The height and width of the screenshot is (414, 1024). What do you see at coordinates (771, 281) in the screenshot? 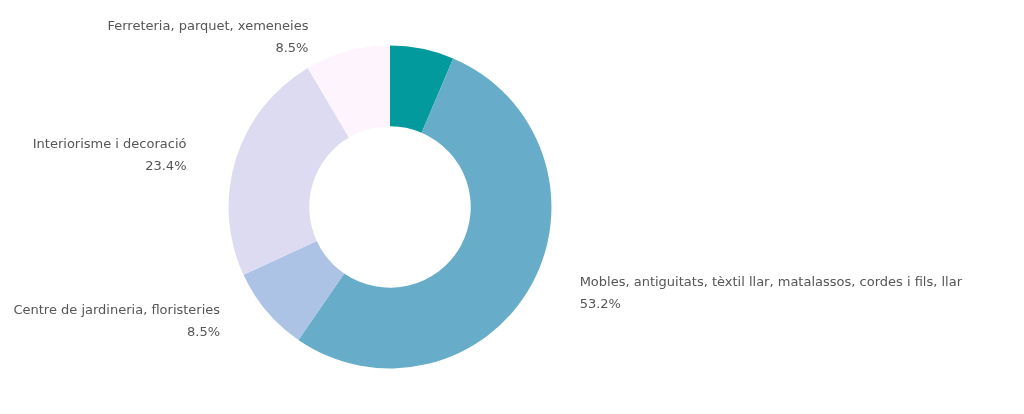
I see `slice-label: Mobles, antiguitats, tèxtil llar, matalassos, cordes i fils, llar` at bounding box center [771, 281].